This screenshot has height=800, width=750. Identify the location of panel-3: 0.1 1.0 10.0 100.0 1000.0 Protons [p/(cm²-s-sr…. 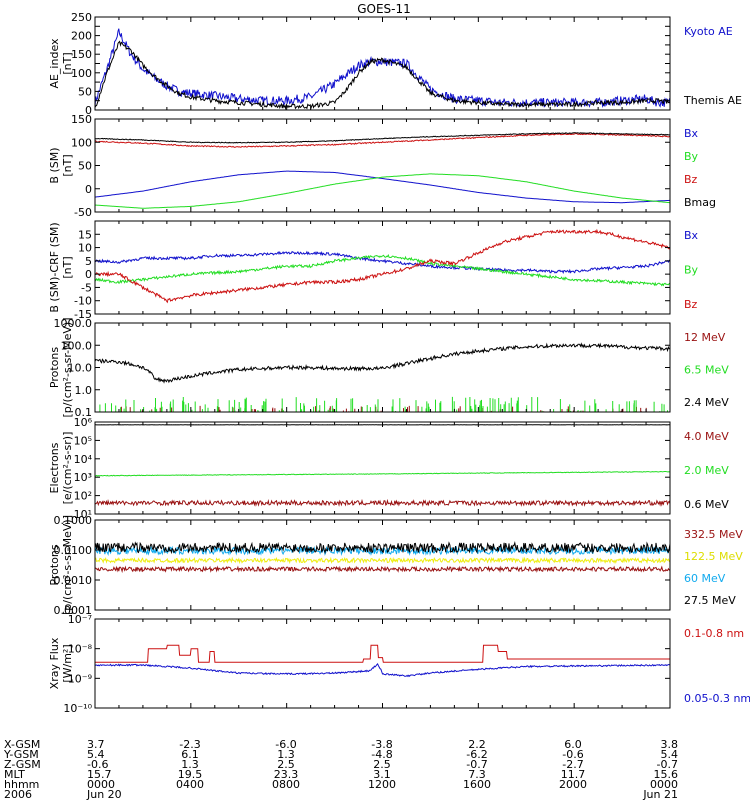
(388, 368).